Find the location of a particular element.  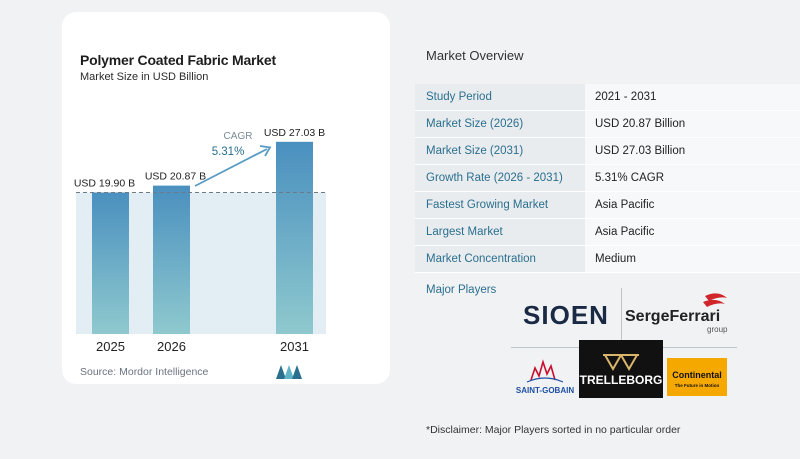

row-value: Medium is located at coordinates (692, 259).